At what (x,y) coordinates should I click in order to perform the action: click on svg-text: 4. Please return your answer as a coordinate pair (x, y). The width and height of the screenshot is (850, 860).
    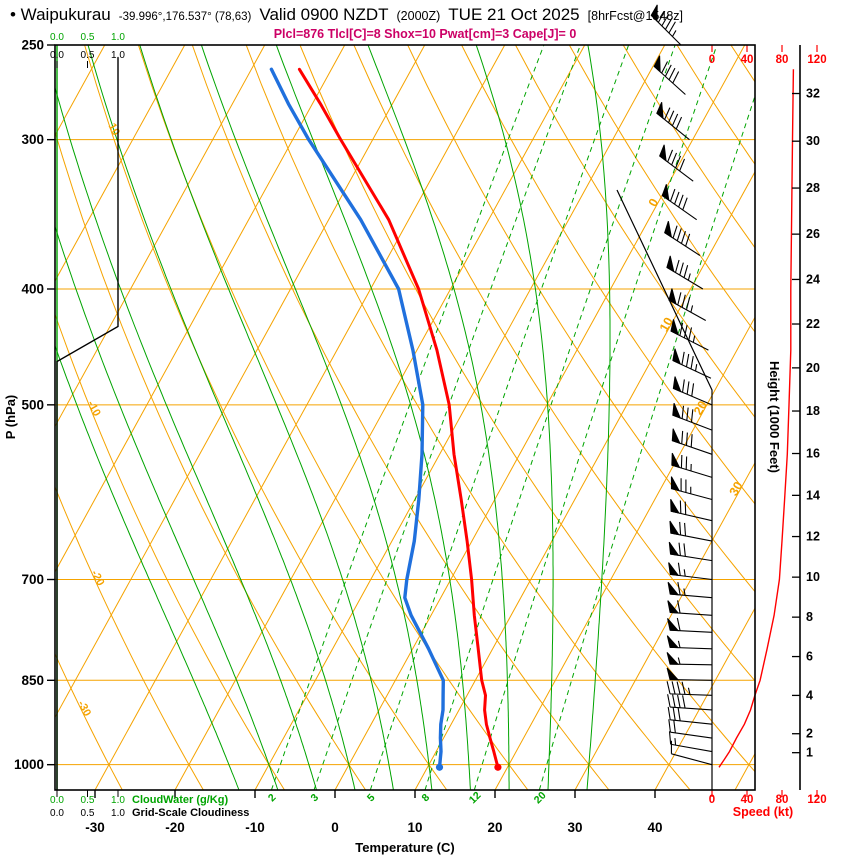
    Looking at the image, I should click on (809, 695).